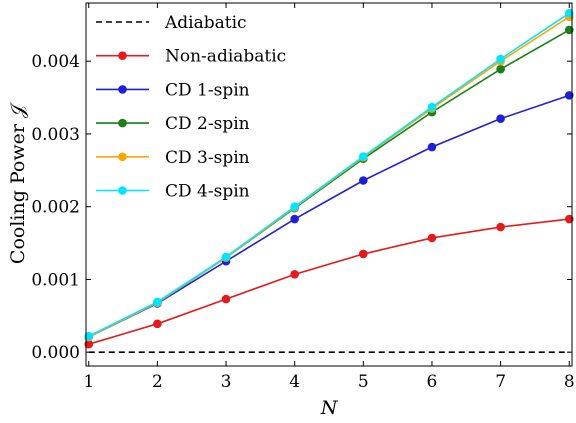 This screenshot has width=576, height=423. I want to click on y-axis-label: Cooling Power 𝒥, so click(18, 183).